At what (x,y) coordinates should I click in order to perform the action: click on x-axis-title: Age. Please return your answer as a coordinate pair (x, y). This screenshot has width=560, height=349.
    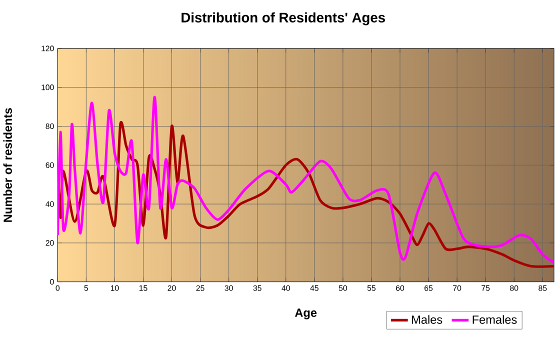
    Looking at the image, I should click on (305, 314).